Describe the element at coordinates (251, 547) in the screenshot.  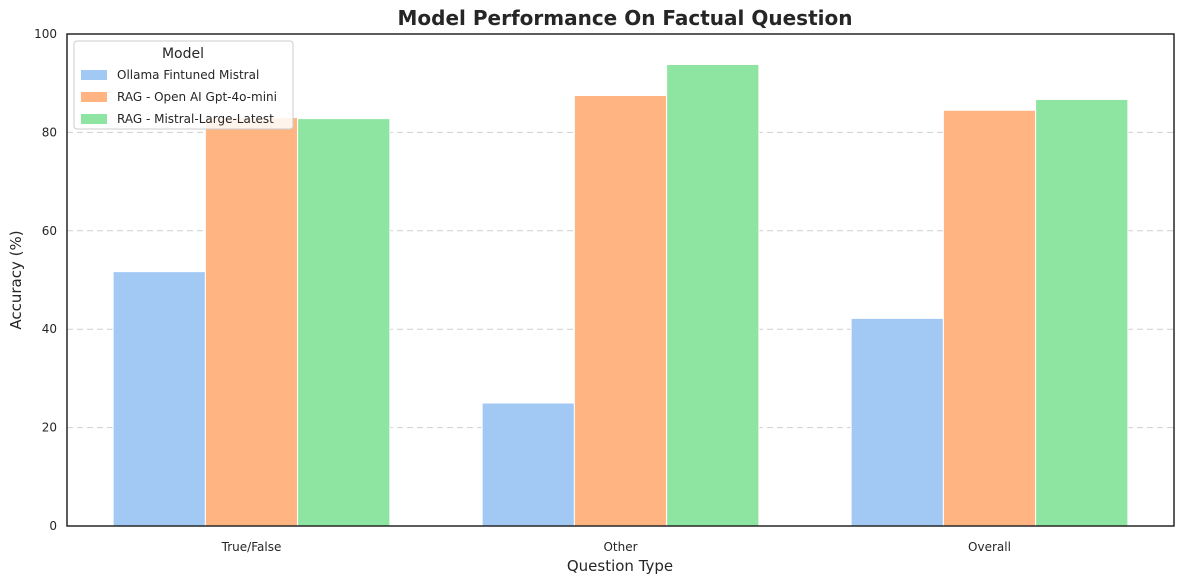
I see `x-tick-label: True/False` at that location.